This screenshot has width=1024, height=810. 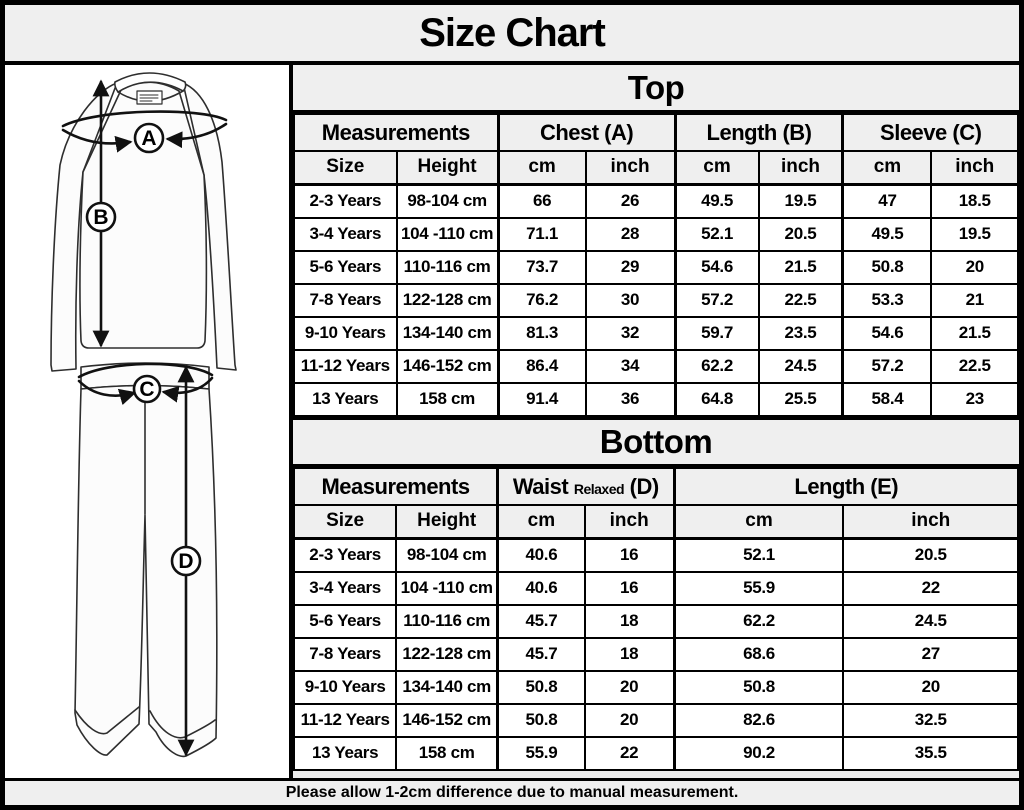 I want to click on badge-d: D, so click(x=186, y=561).